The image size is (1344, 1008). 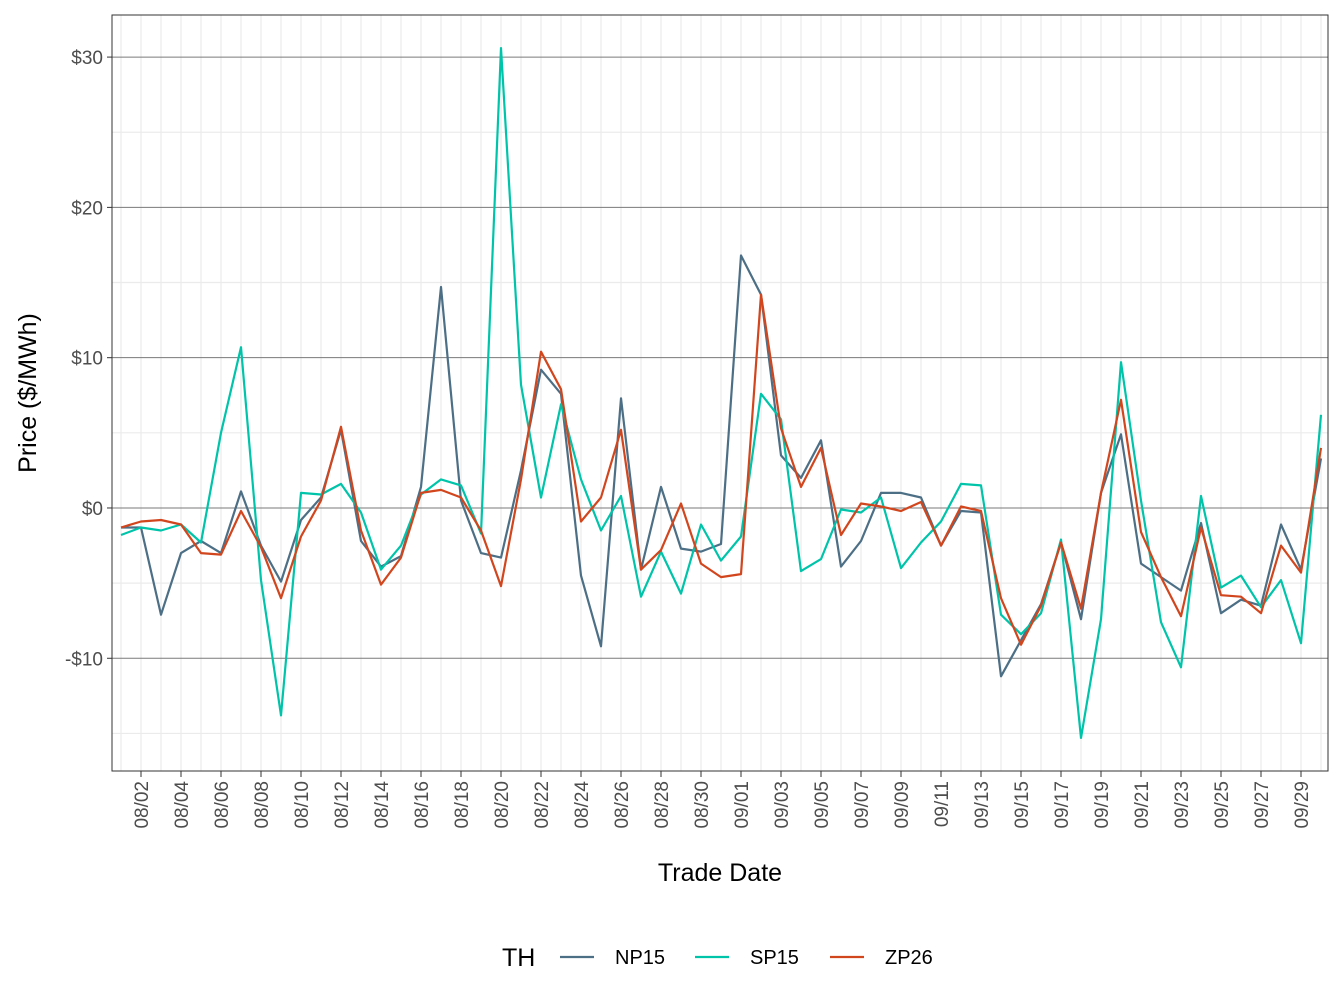 I want to click on x-tick-label: 09/11, so click(x=942, y=804).